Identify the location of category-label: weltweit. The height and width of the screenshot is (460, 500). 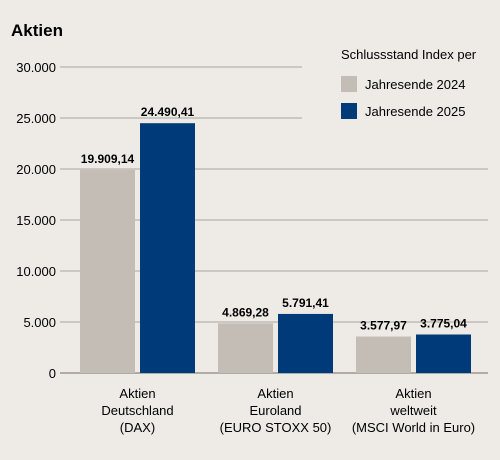
(413, 410).